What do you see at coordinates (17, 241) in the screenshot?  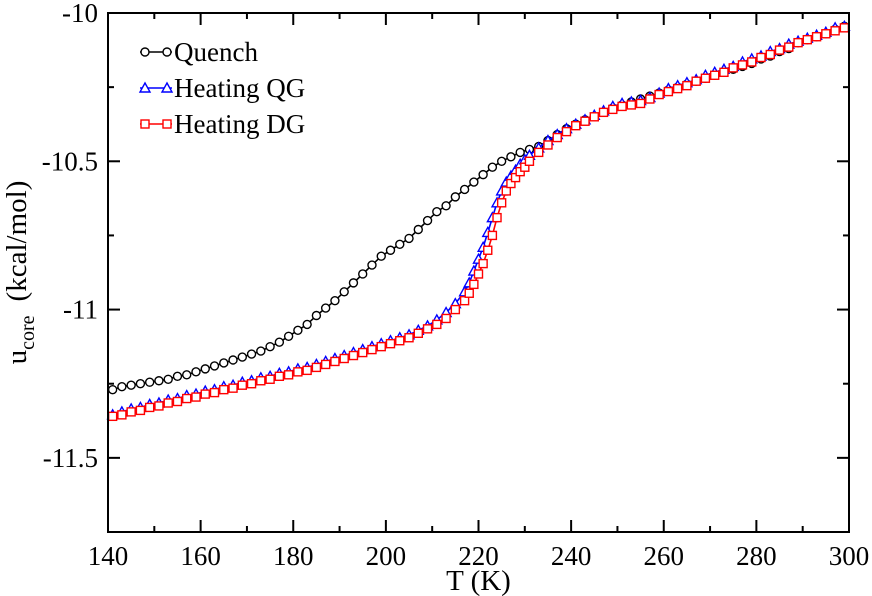 I see `y-axis-unit: (kcal/mol)` at bounding box center [17, 241].